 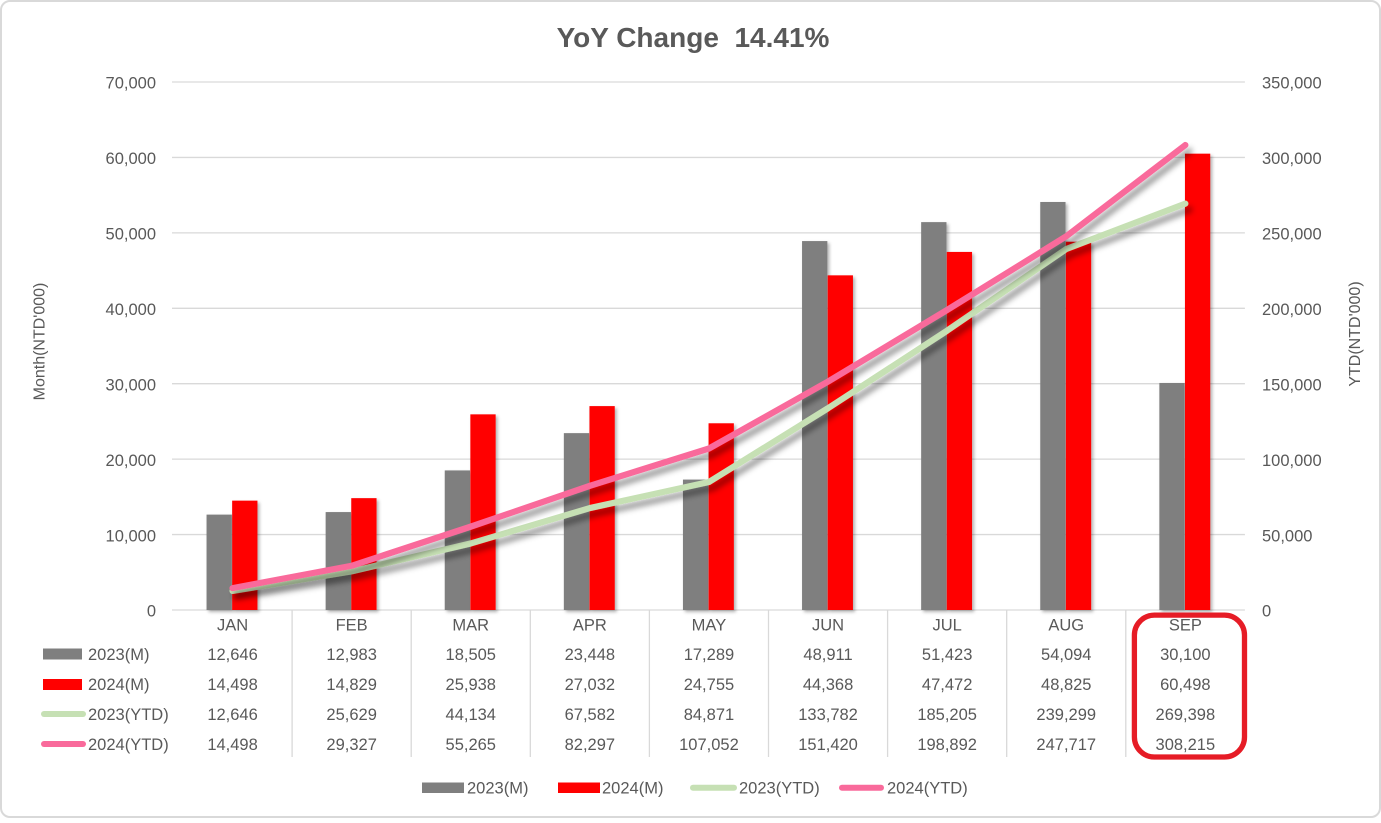 I want to click on svg-text: 48,911, so click(x=827, y=655).